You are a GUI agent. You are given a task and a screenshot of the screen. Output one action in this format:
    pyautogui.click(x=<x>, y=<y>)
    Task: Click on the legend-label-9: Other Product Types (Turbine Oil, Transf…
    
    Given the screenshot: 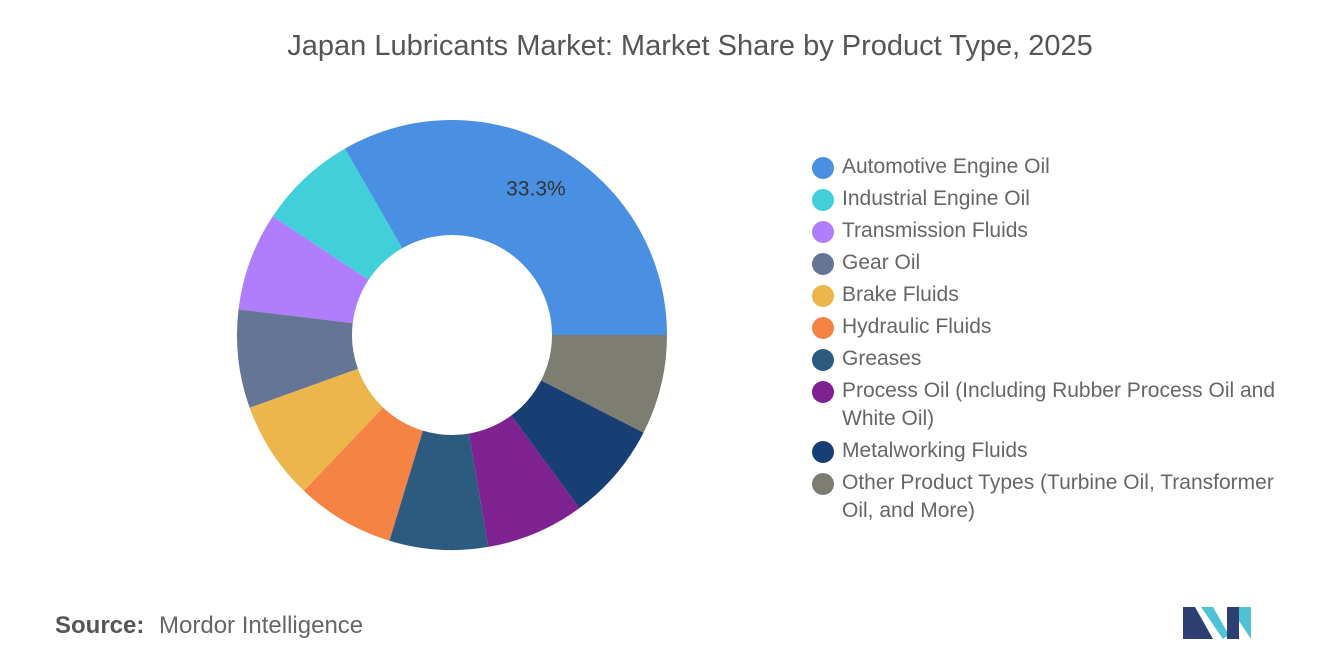 What is the action you would take?
    pyautogui.click(x=1058, y=496)
    